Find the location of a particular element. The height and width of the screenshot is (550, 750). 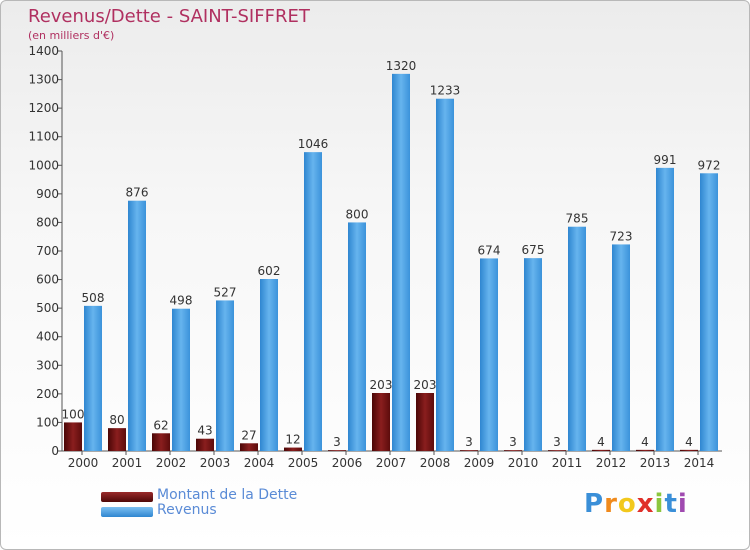

y-tick-label: 800 is located at coordinates (47, 222).